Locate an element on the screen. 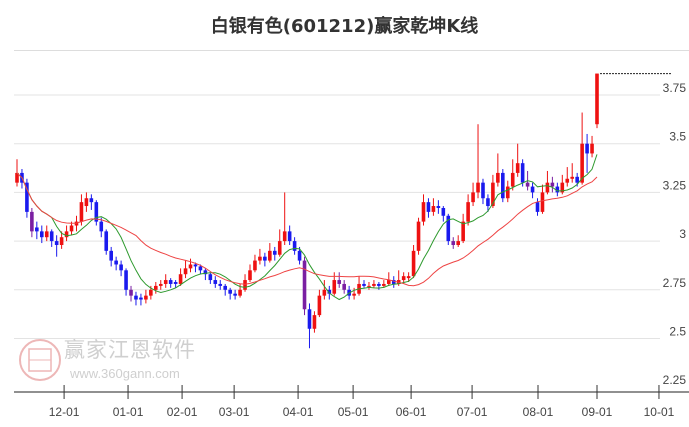  x-tick-label: 12-01 is located at coordinates (64, 412).